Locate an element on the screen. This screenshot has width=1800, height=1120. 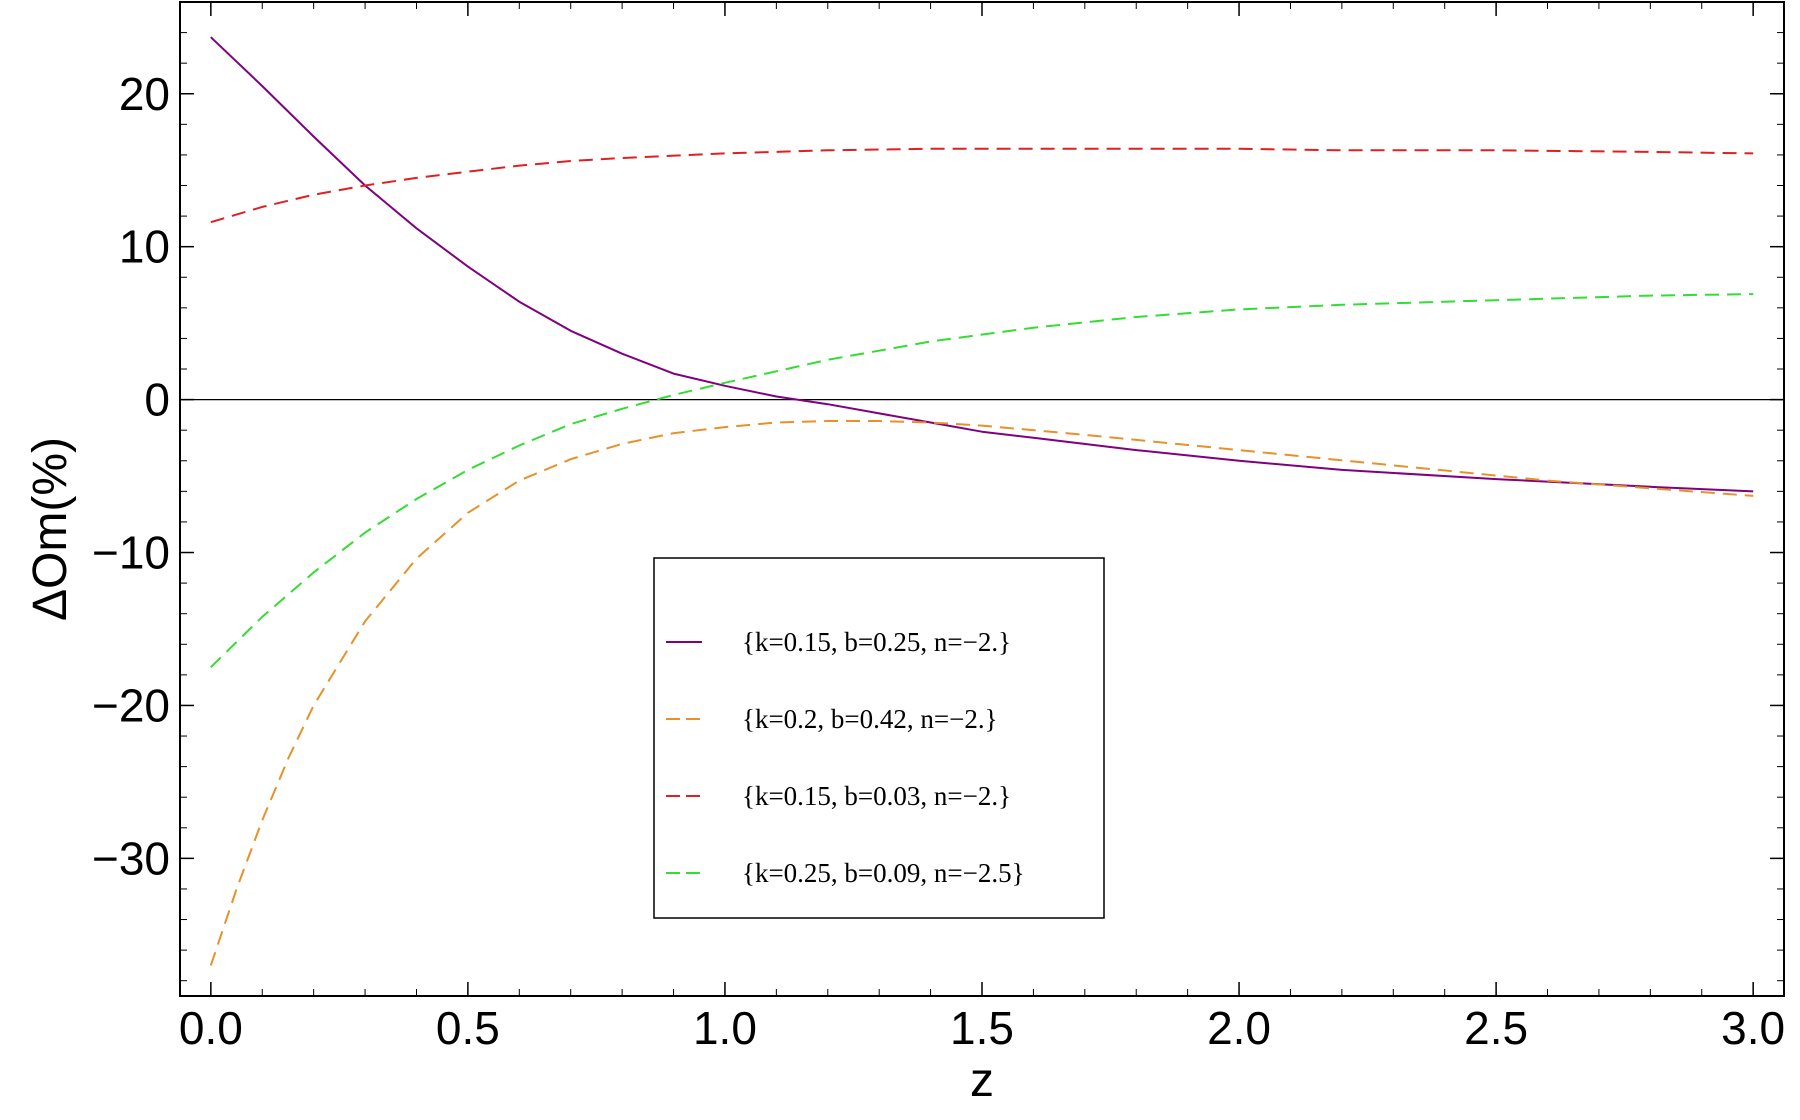
legend-entry-3: {k=0.15, b=0.03, n=−2.} is located at coordinates (876, 796).